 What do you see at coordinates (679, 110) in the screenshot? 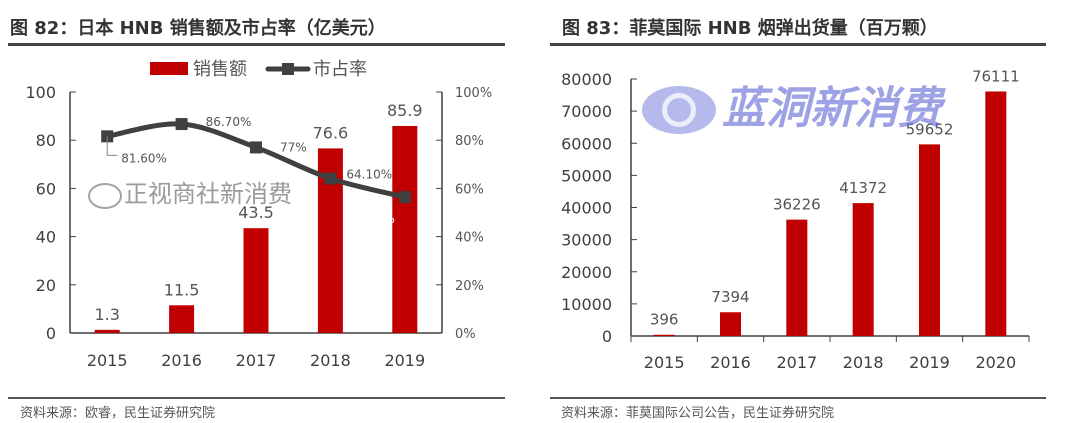
I see `brand-eye-logo-icon` at bounding box center [679, 110].